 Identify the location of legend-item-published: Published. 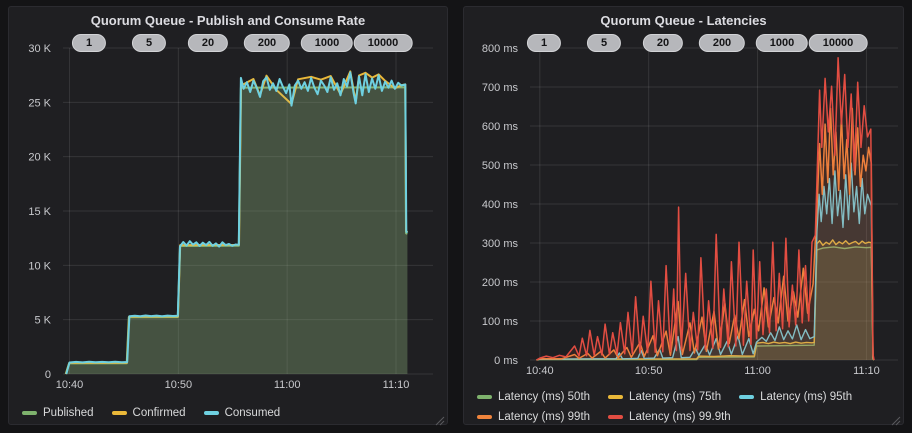
(58, 413).